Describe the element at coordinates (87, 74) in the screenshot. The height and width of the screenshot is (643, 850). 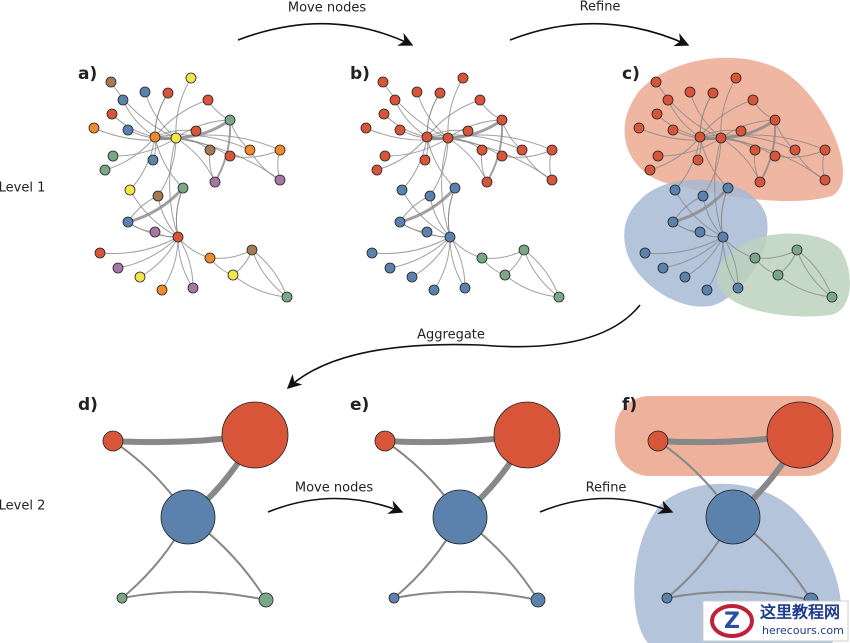
I see `panel-label: a)` at that location.